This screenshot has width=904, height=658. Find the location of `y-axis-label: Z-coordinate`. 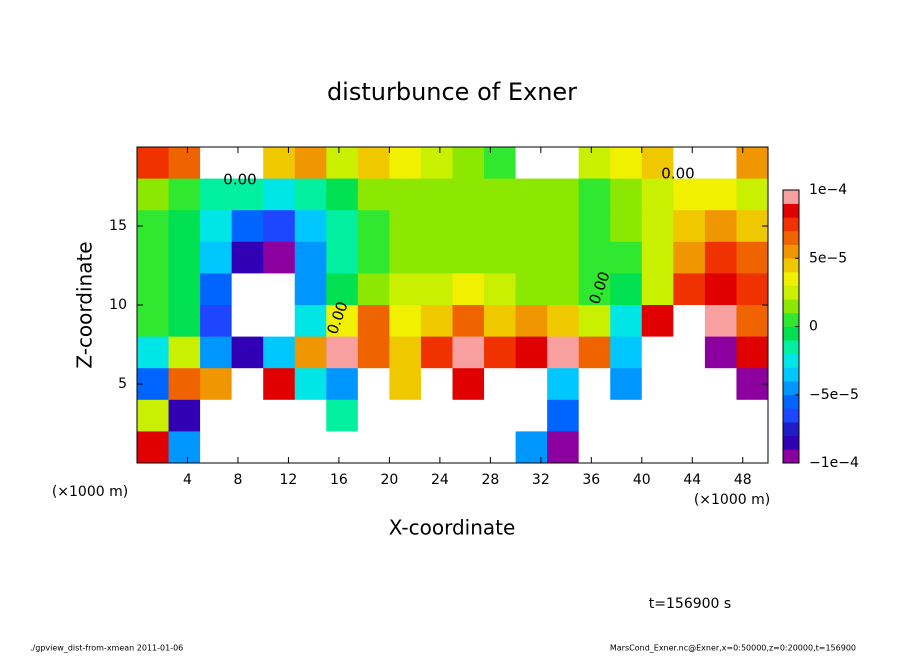

y-axis-label: Z-coordinate is located at coordinates (85, 304).